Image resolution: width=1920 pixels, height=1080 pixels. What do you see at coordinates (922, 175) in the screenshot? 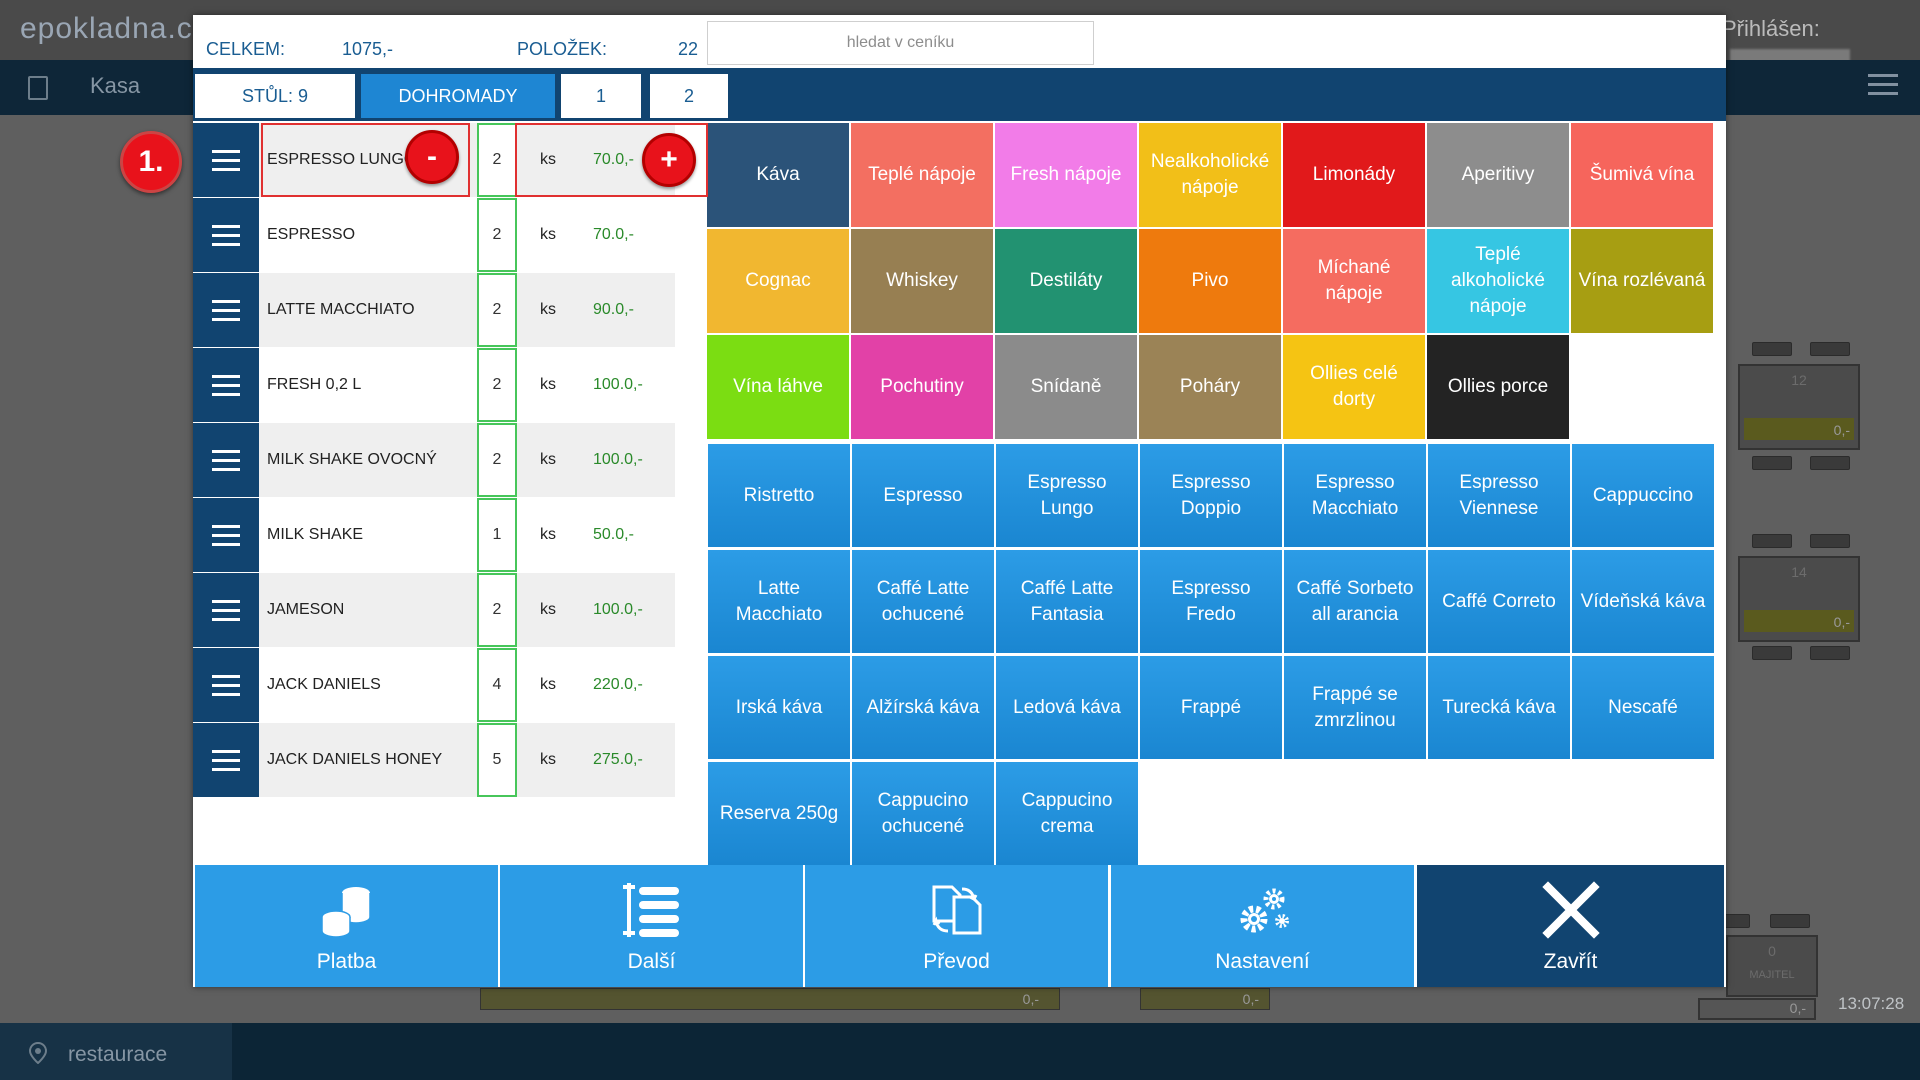
I see `category-tile: Teplé nápoje` at bounding box center [922, 175].